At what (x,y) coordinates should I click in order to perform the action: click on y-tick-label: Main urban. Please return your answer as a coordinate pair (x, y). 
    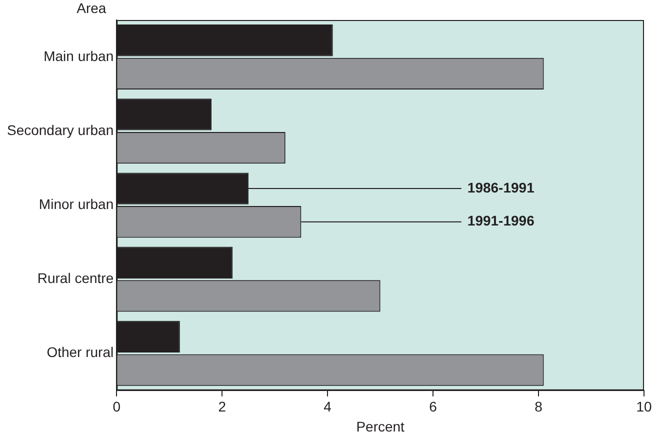
    Looking at the image, I should click on (79, 56).